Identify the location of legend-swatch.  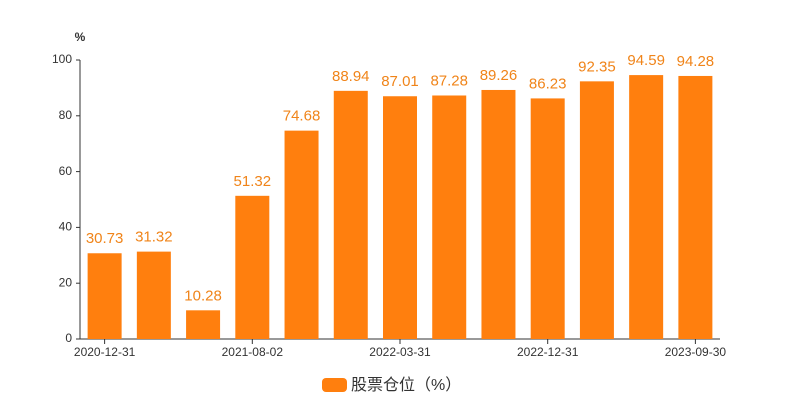
(334, 385).